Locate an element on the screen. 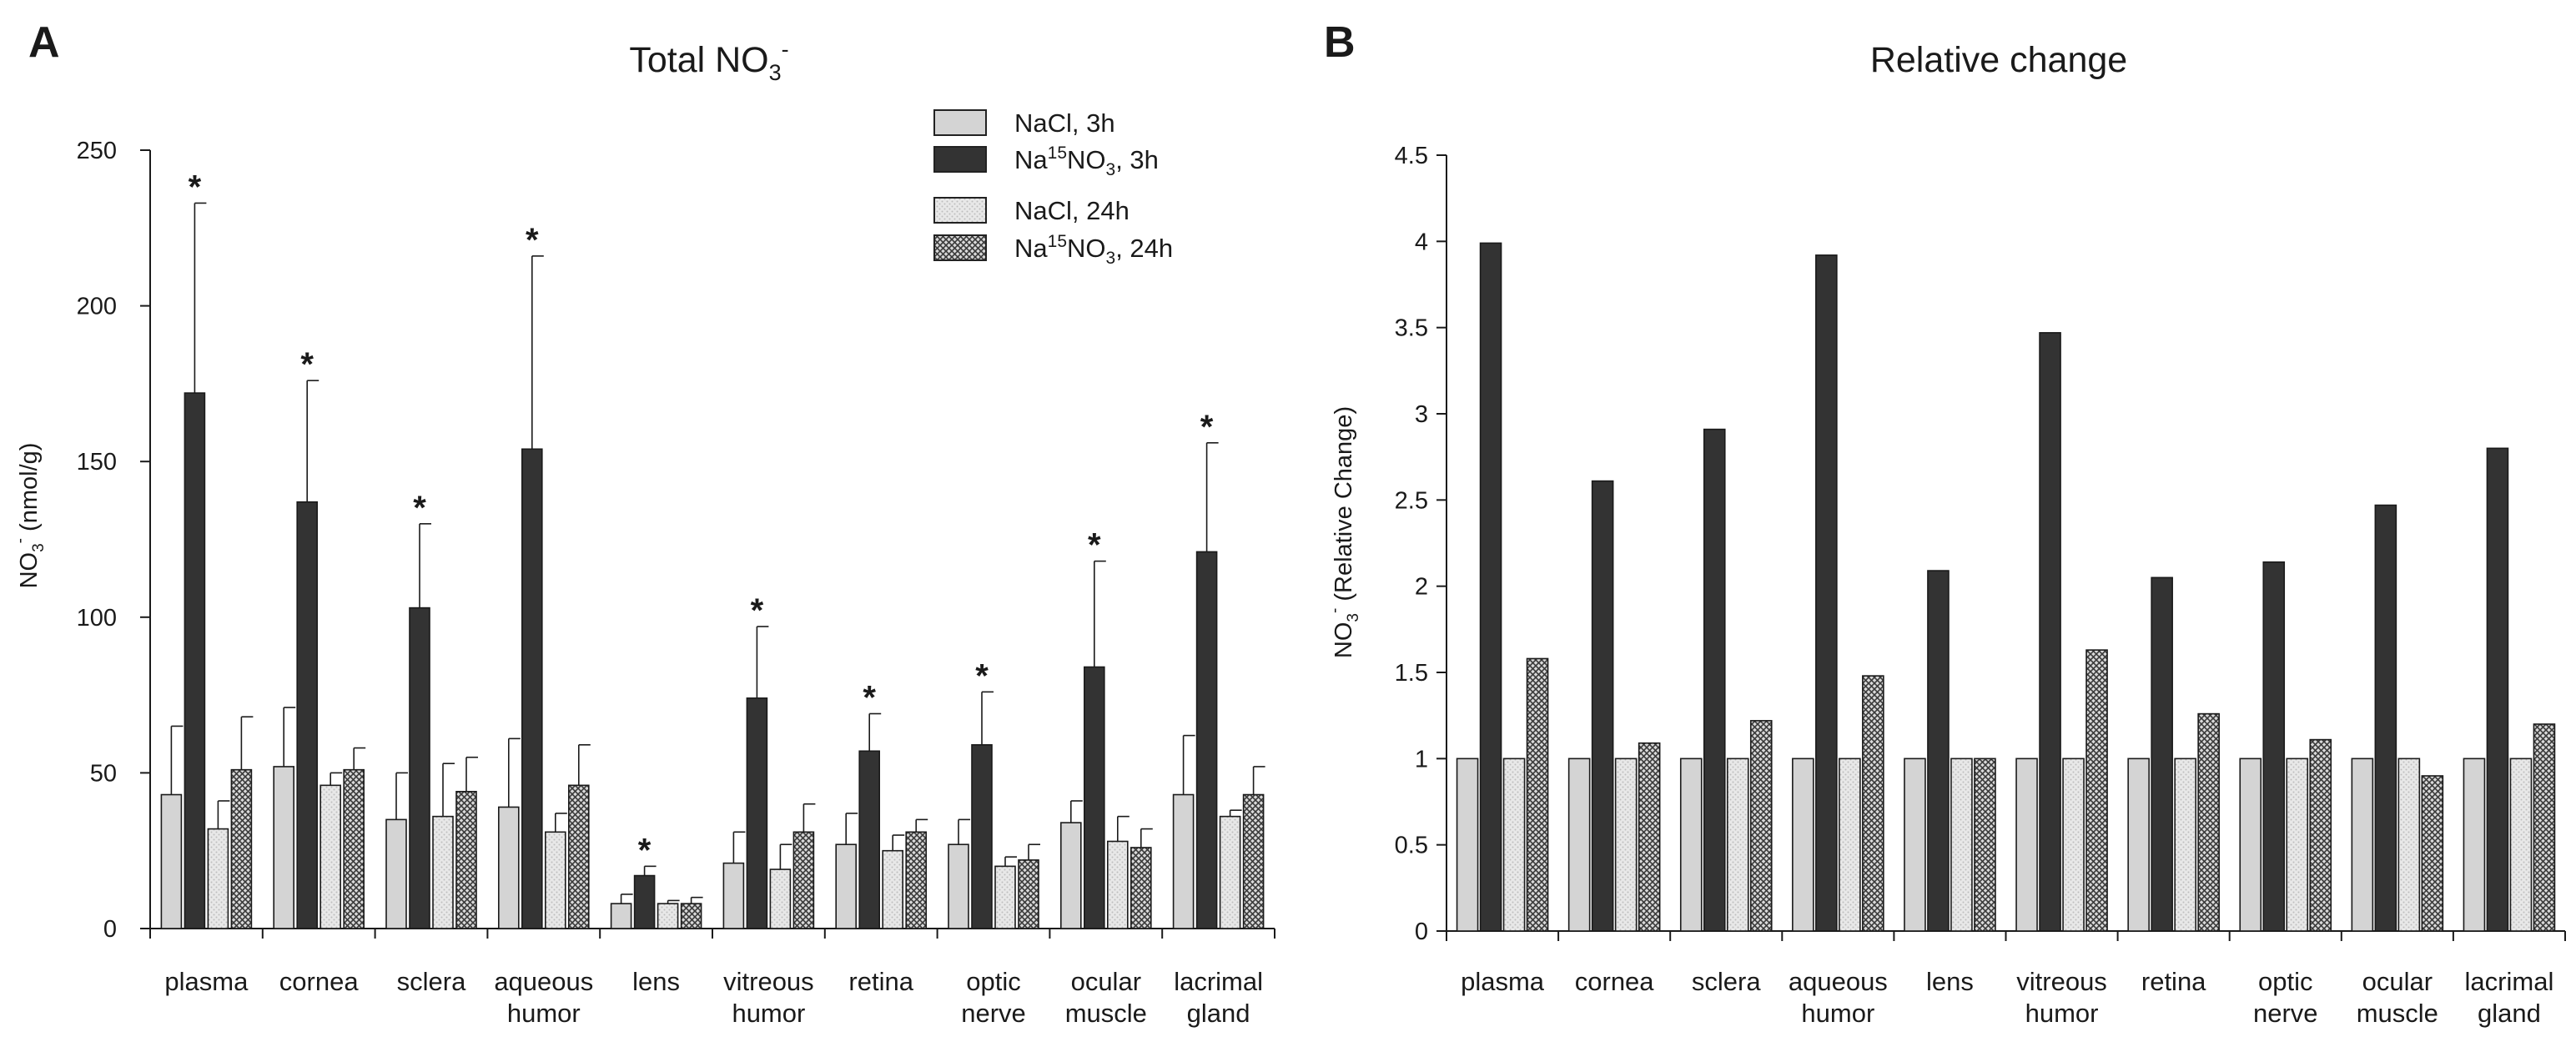 This screenshot has width=2576, height=1047. y-tick-label: 100 is located at coordinates (97, 618).